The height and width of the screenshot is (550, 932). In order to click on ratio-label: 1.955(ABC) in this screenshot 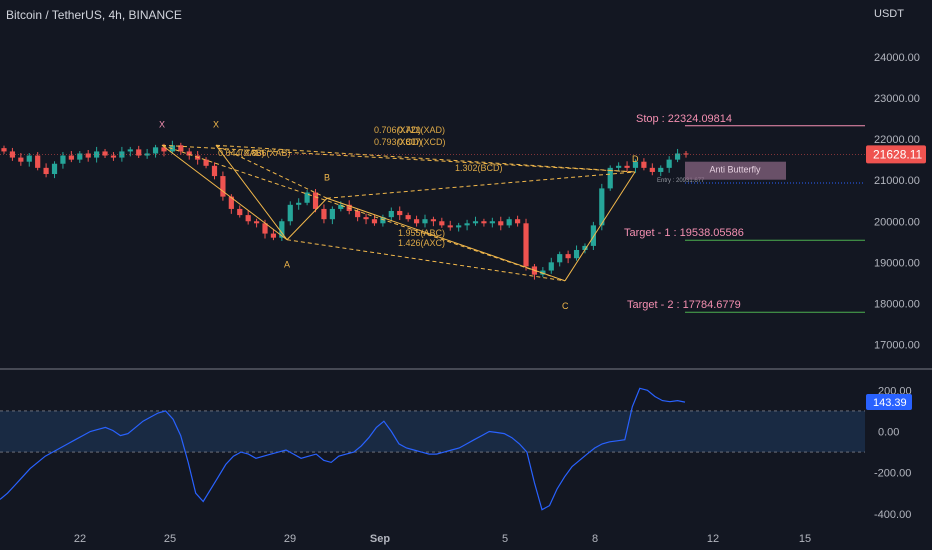, I will do `click(421, 233)`.